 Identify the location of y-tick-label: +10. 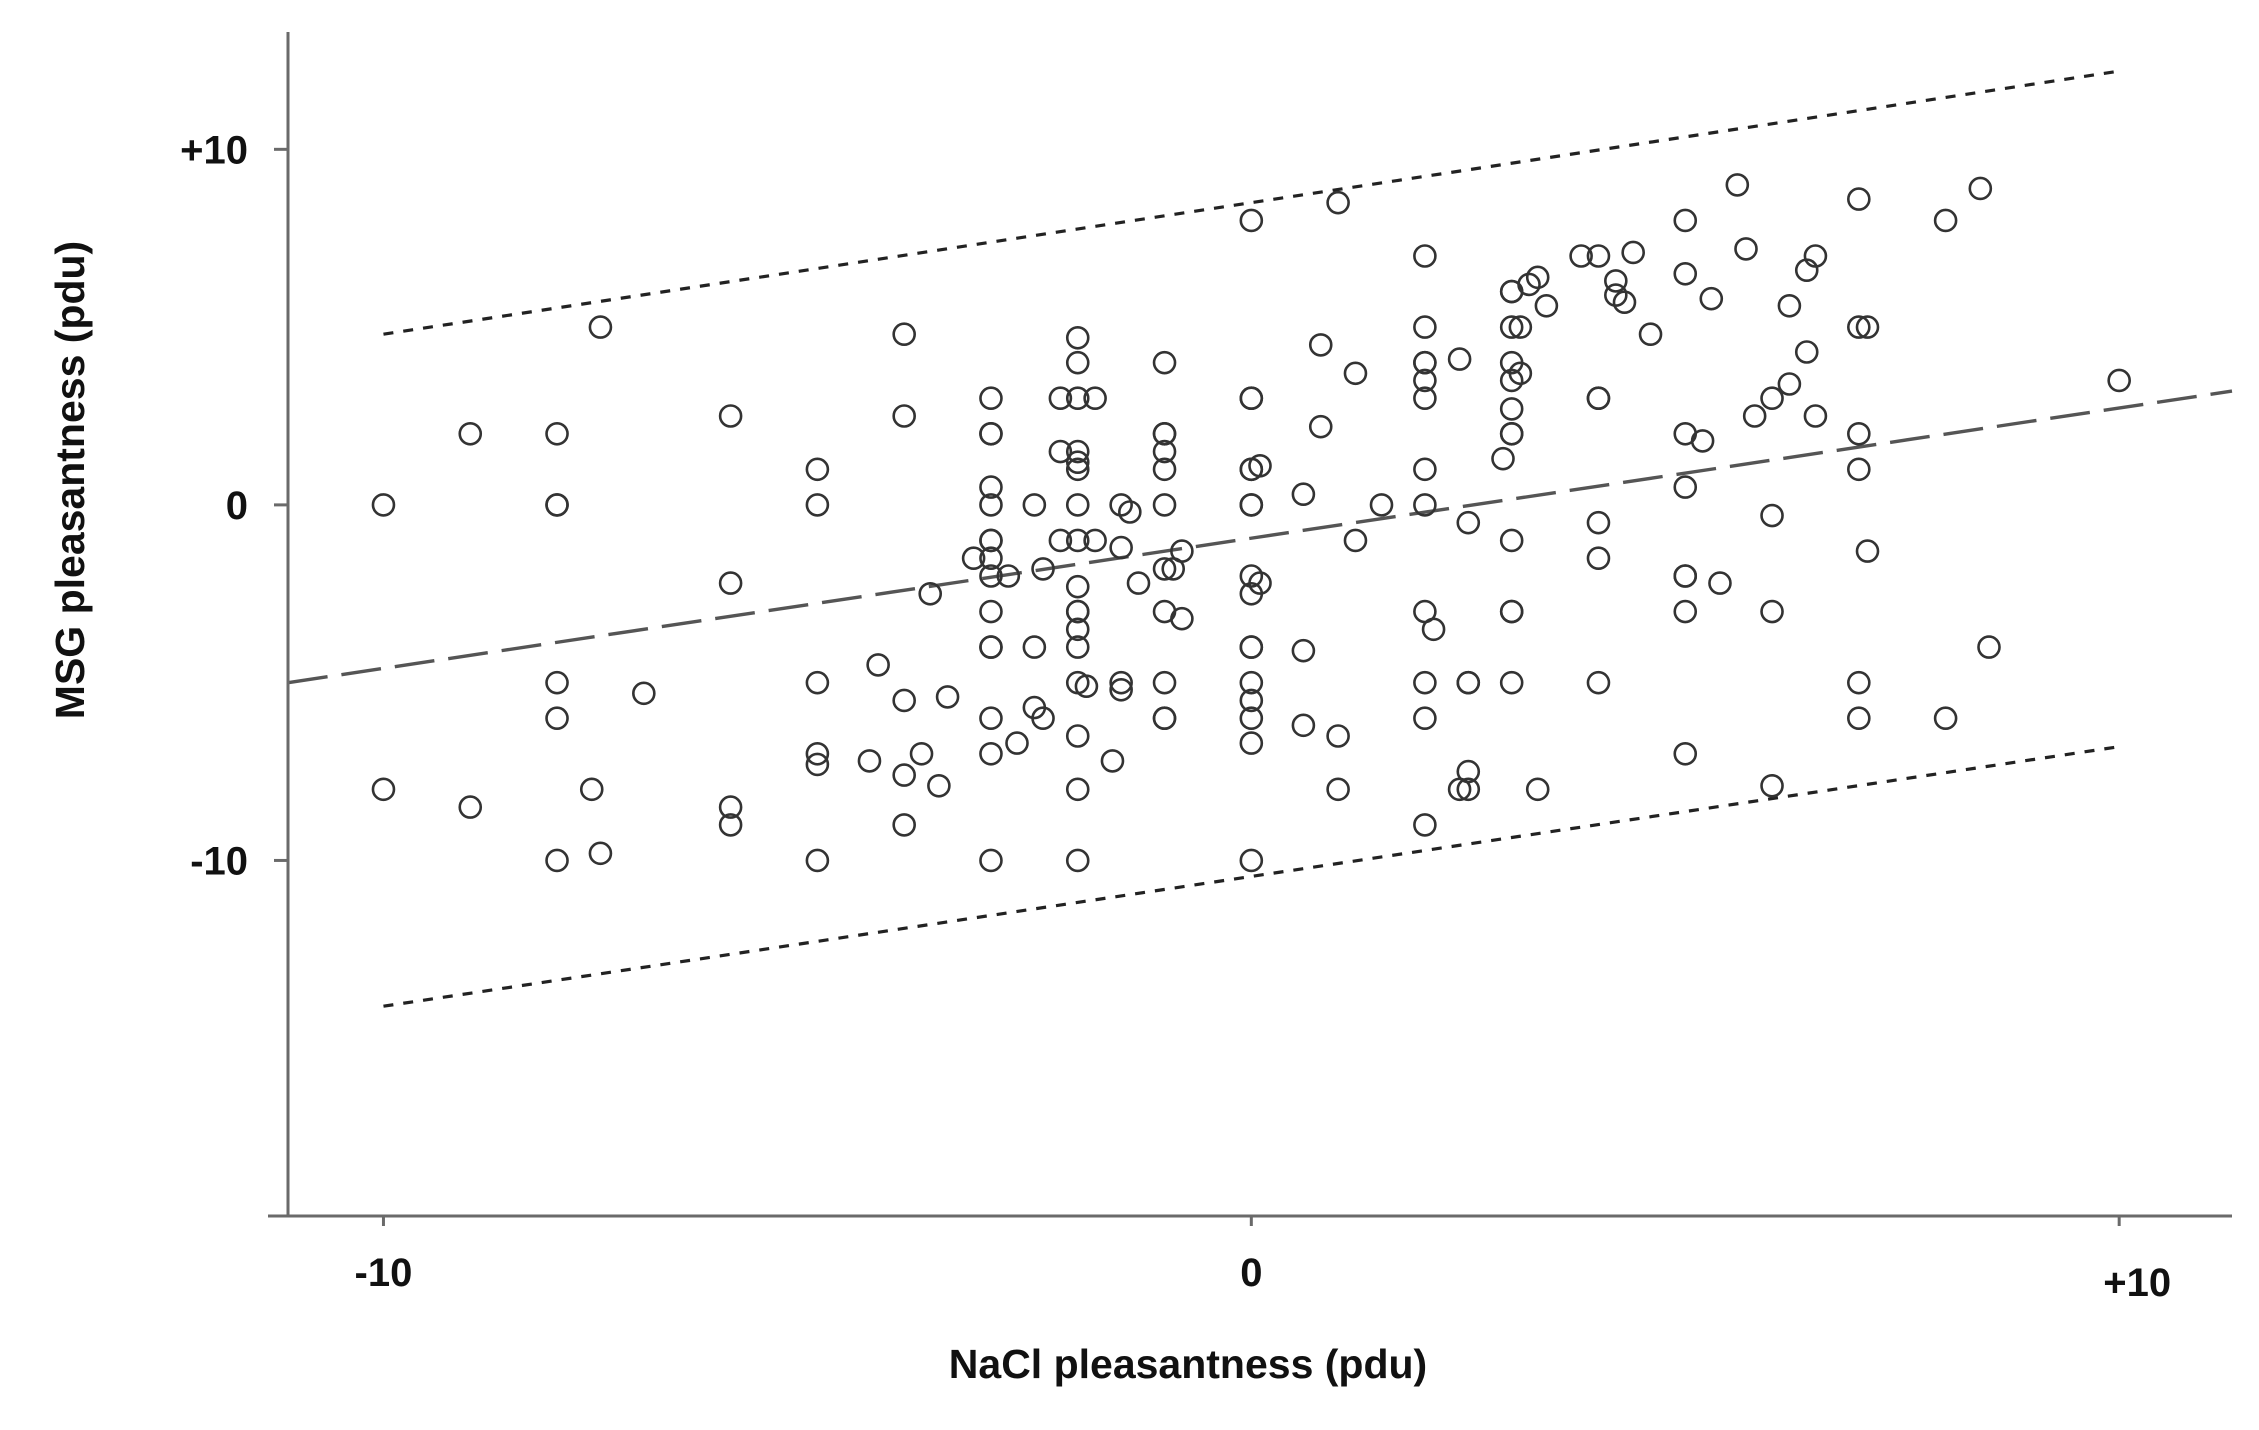
(214, 150).